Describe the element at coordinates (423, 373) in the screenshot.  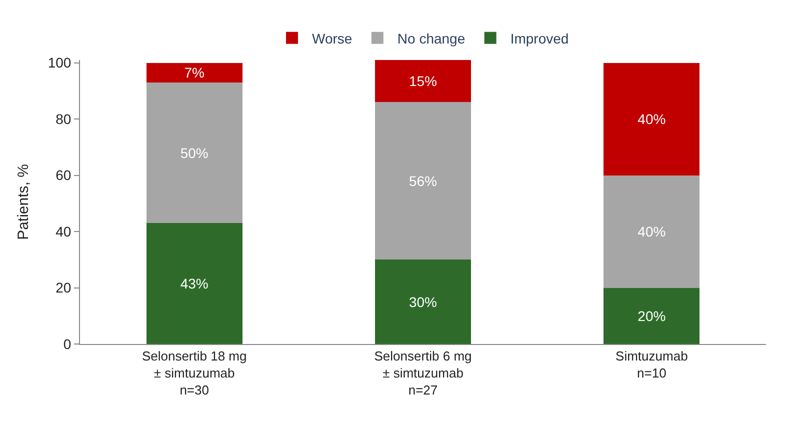
I see `x-tick-label: Selonsertib 6 mg ± simtuzumab n=27` at that location.